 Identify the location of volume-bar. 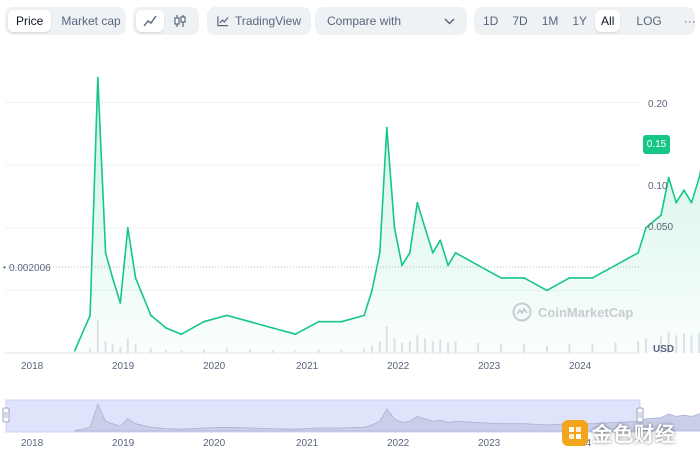
(74, 352).